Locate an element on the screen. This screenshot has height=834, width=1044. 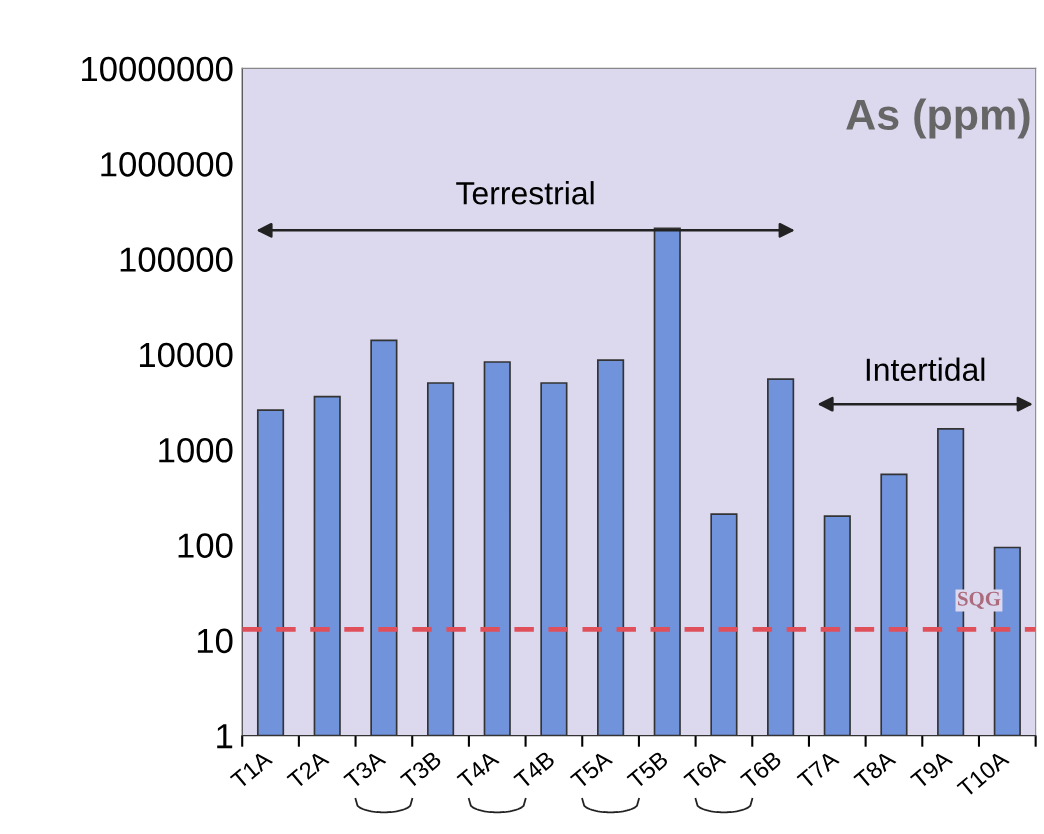
y-tick-label: 10000 is located at coordinates (186, 355).